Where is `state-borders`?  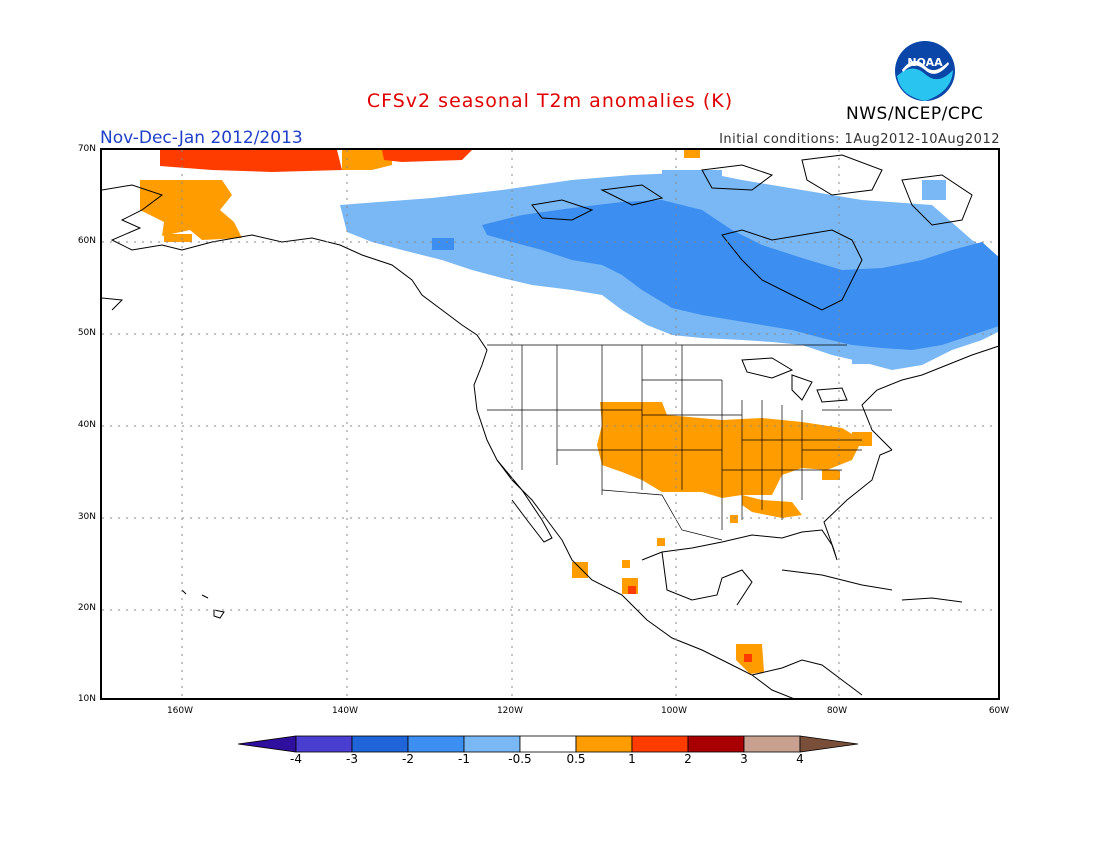
state-borders is located at coordinates (689, 442).